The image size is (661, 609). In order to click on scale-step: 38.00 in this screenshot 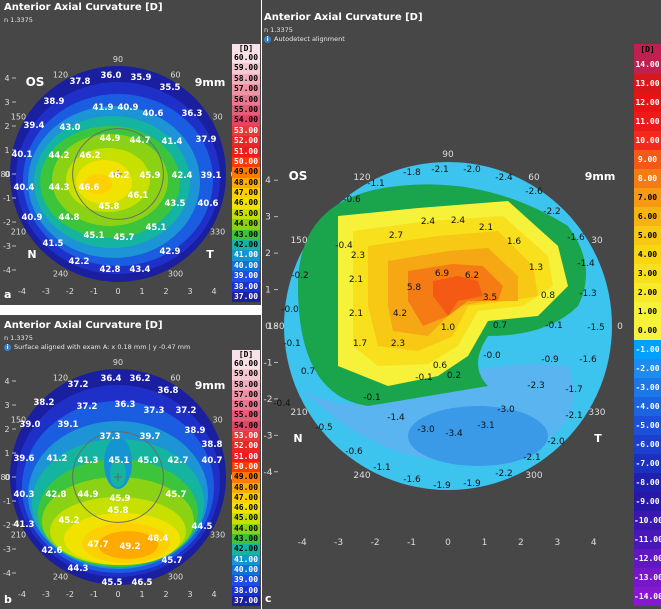, I will do `click(246, 286)`.